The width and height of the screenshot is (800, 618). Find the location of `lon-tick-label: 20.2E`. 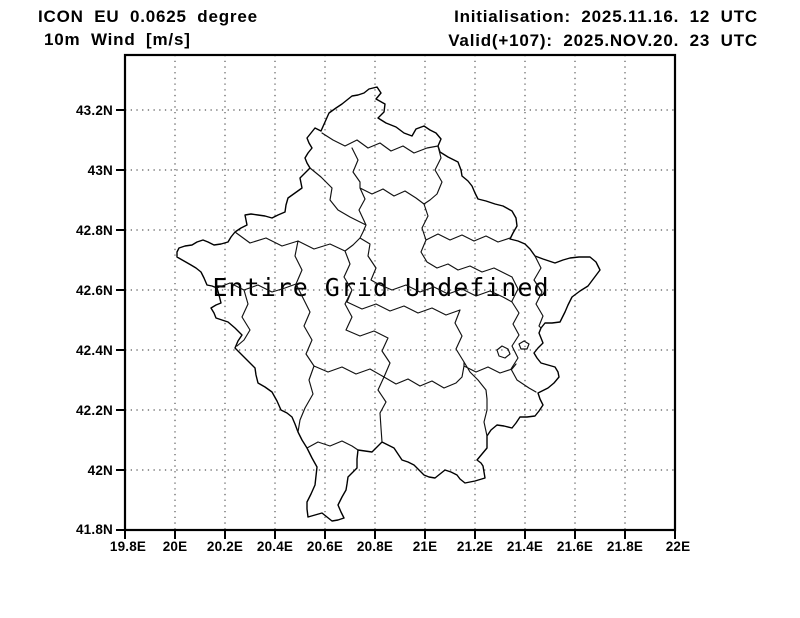

lon-tick-label: 20.2E is located at coordinates (225, 546).